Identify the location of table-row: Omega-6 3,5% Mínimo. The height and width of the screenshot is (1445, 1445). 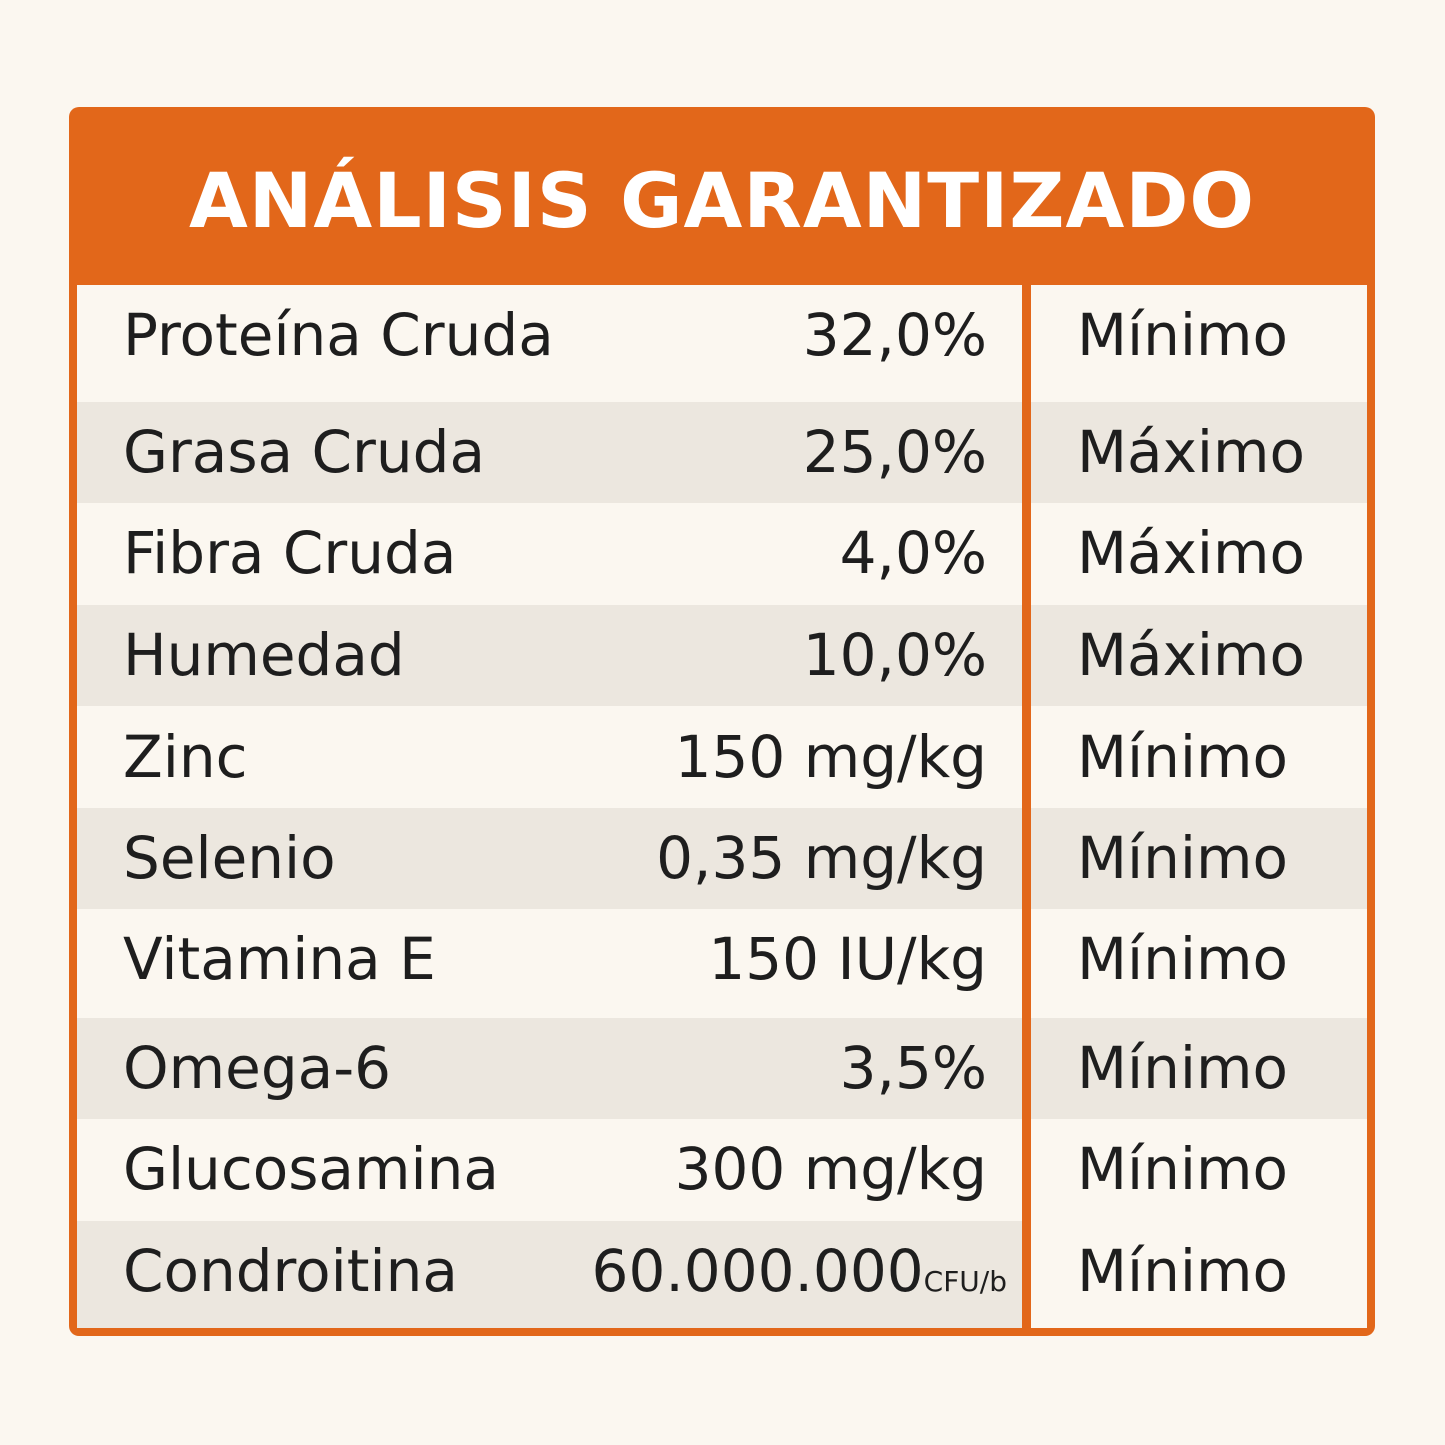
(722, 1068).